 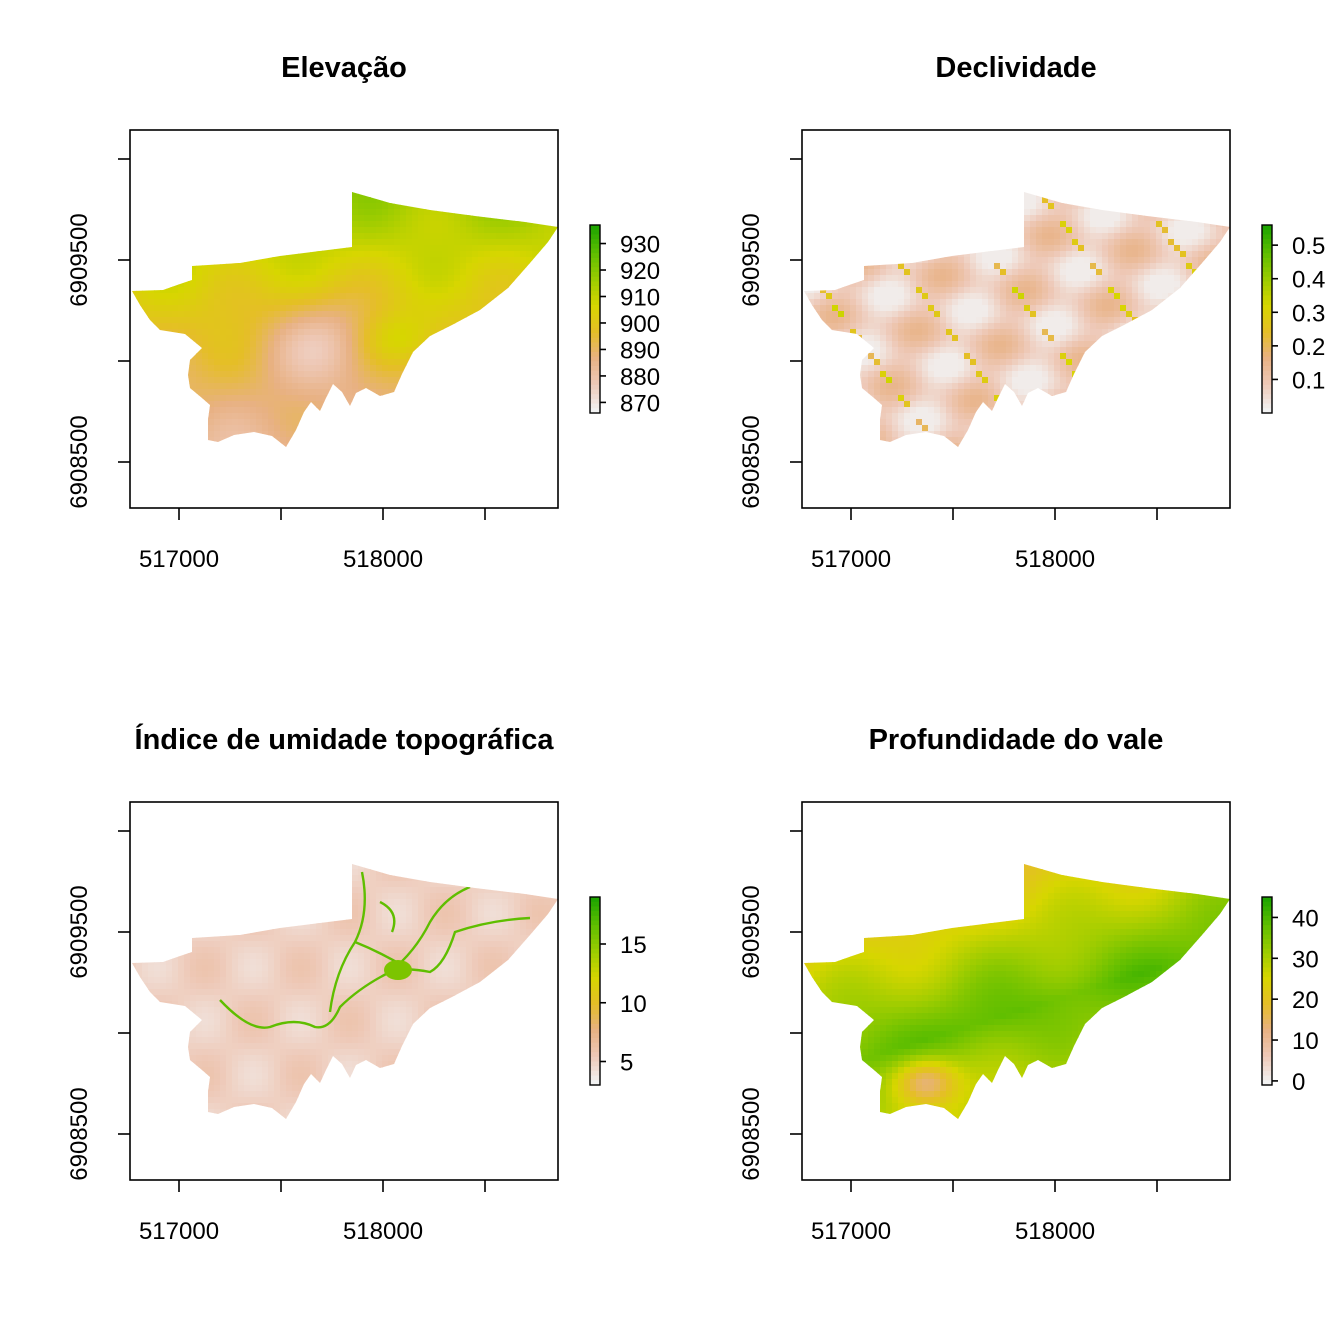 I want to click on legend-tick-label: 900, so click(x=640, y=324).